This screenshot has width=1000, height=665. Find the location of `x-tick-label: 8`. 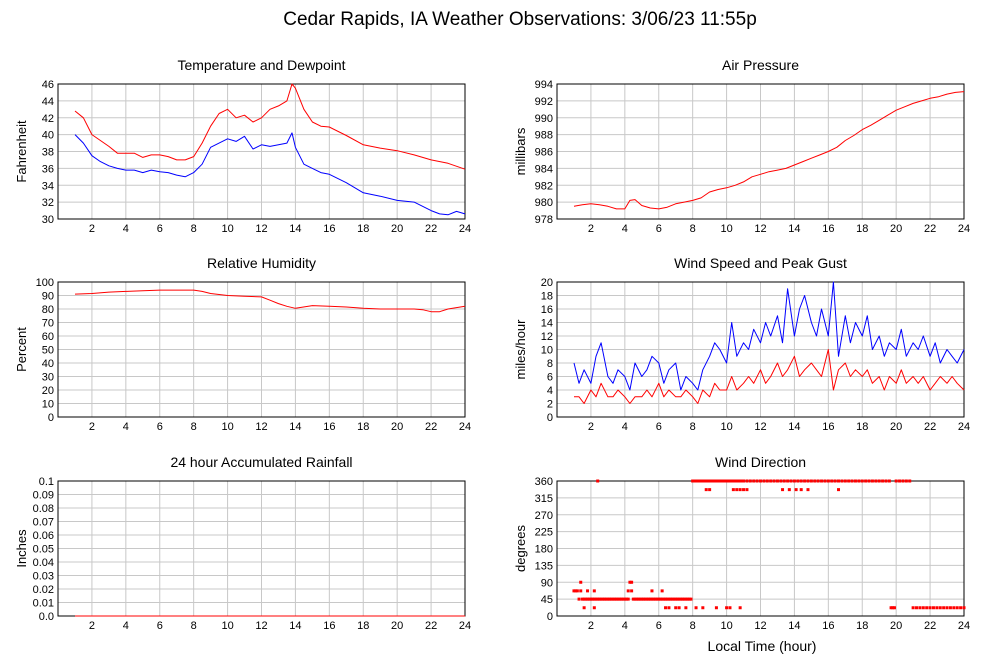

x-tick-label: 8 is located at coordinates (194, 626).